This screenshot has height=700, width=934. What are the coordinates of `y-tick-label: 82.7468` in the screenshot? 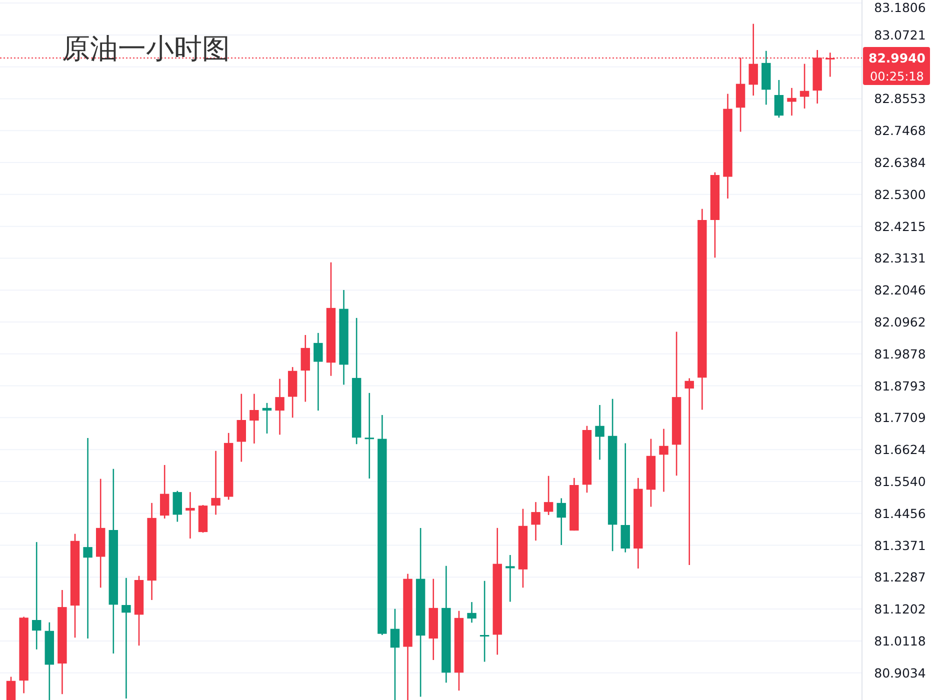 It's located at (900, 130).